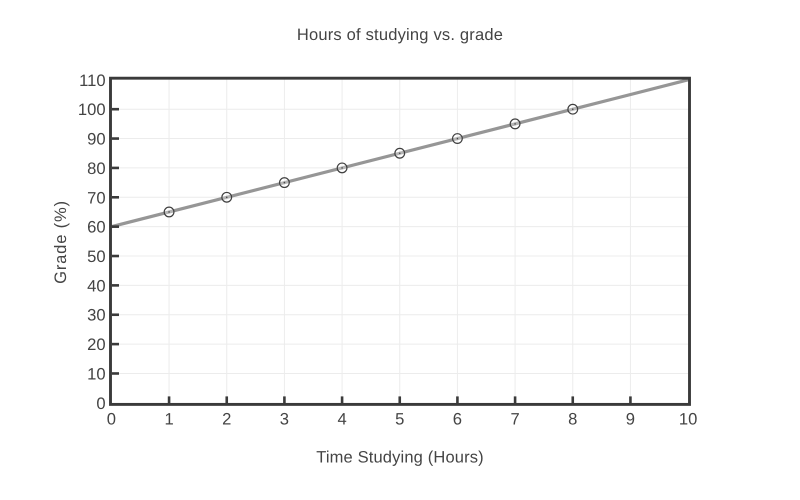  I want to click on svg-text: 20, so click(96, 344).